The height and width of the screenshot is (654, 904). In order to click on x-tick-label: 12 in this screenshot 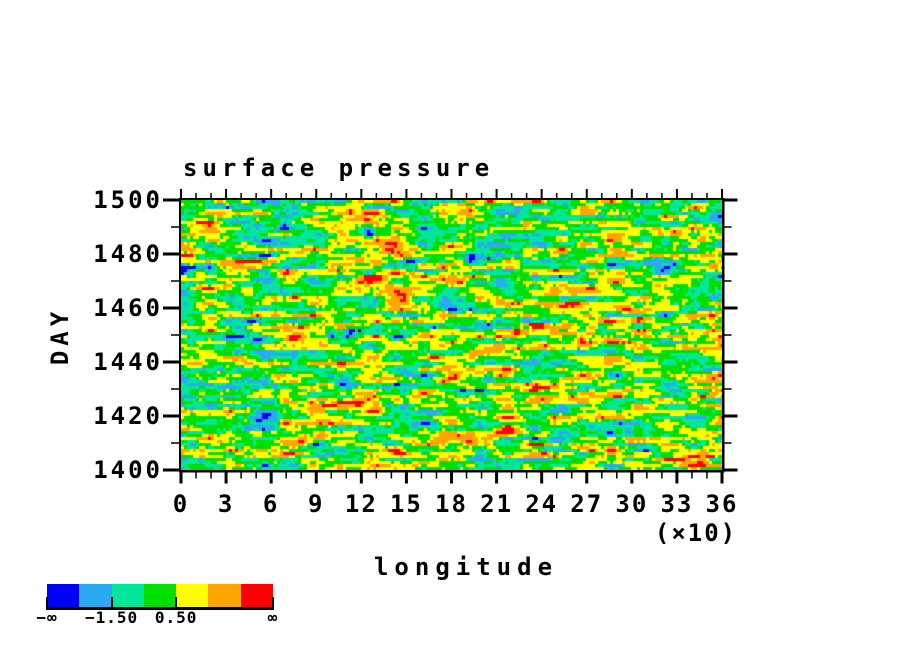, I will do `click(361, 504)`.